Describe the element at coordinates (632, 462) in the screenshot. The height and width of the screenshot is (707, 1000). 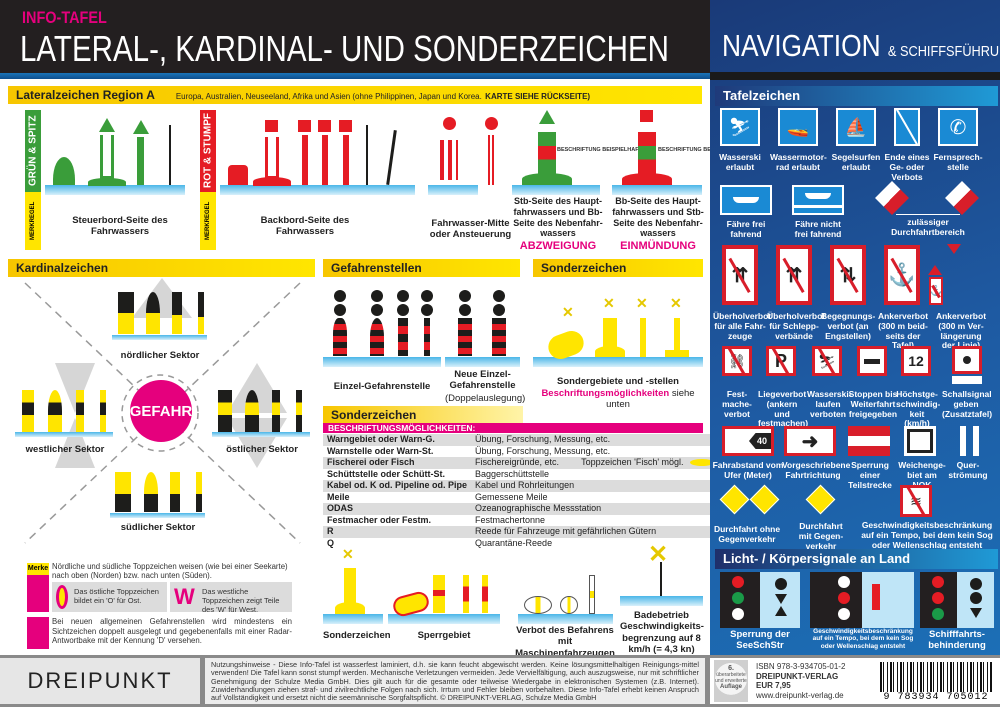
I see `row-extra: Toppzeichen 'Fisch' mögl.` at that location.